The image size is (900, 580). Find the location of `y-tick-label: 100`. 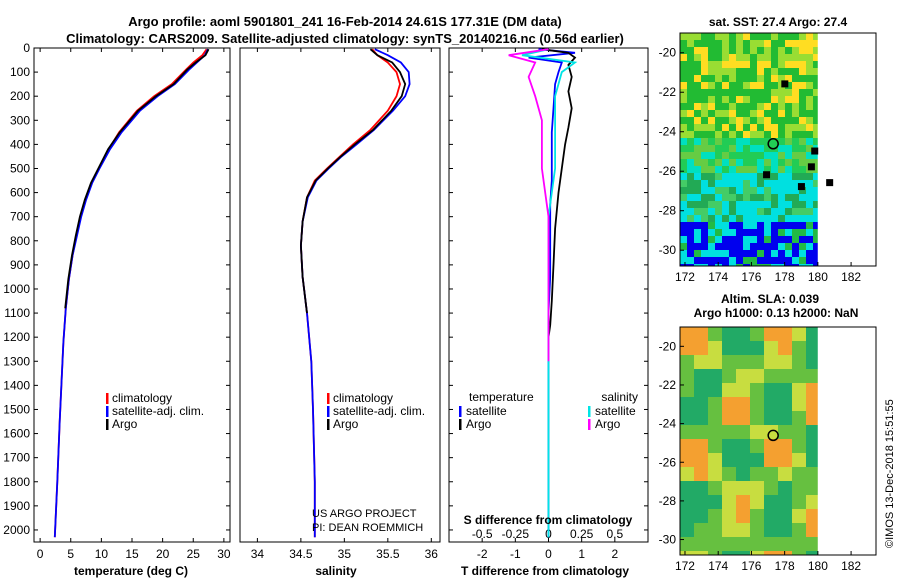

y-tick-label: 100 is located at coordinates (20, 72).